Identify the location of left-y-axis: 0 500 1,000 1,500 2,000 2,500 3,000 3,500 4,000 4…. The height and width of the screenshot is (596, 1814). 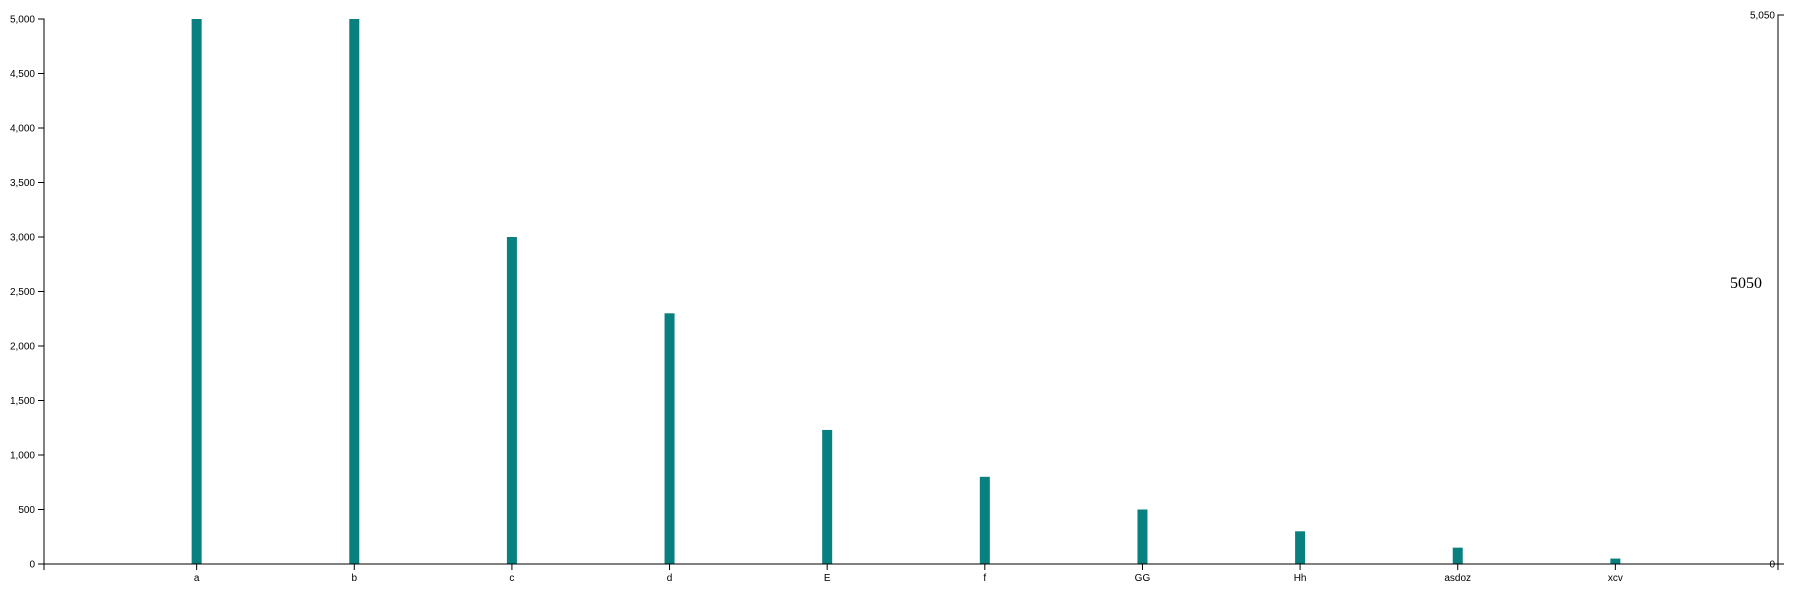
(27, 293).